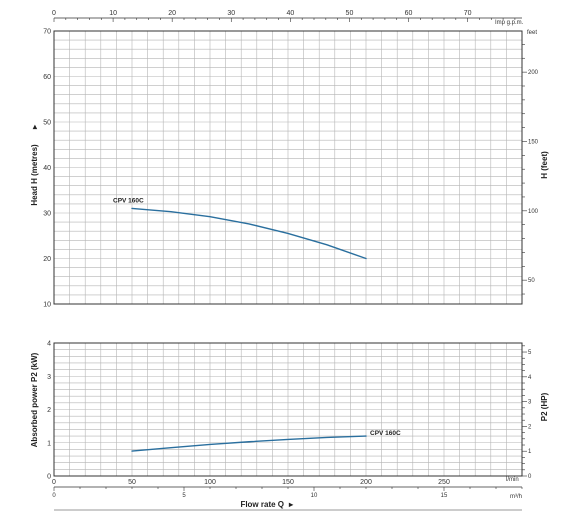 This screenshot has width=566, height=517. I want to click on head-curve-label: CPV 160C, so click(128, 200).